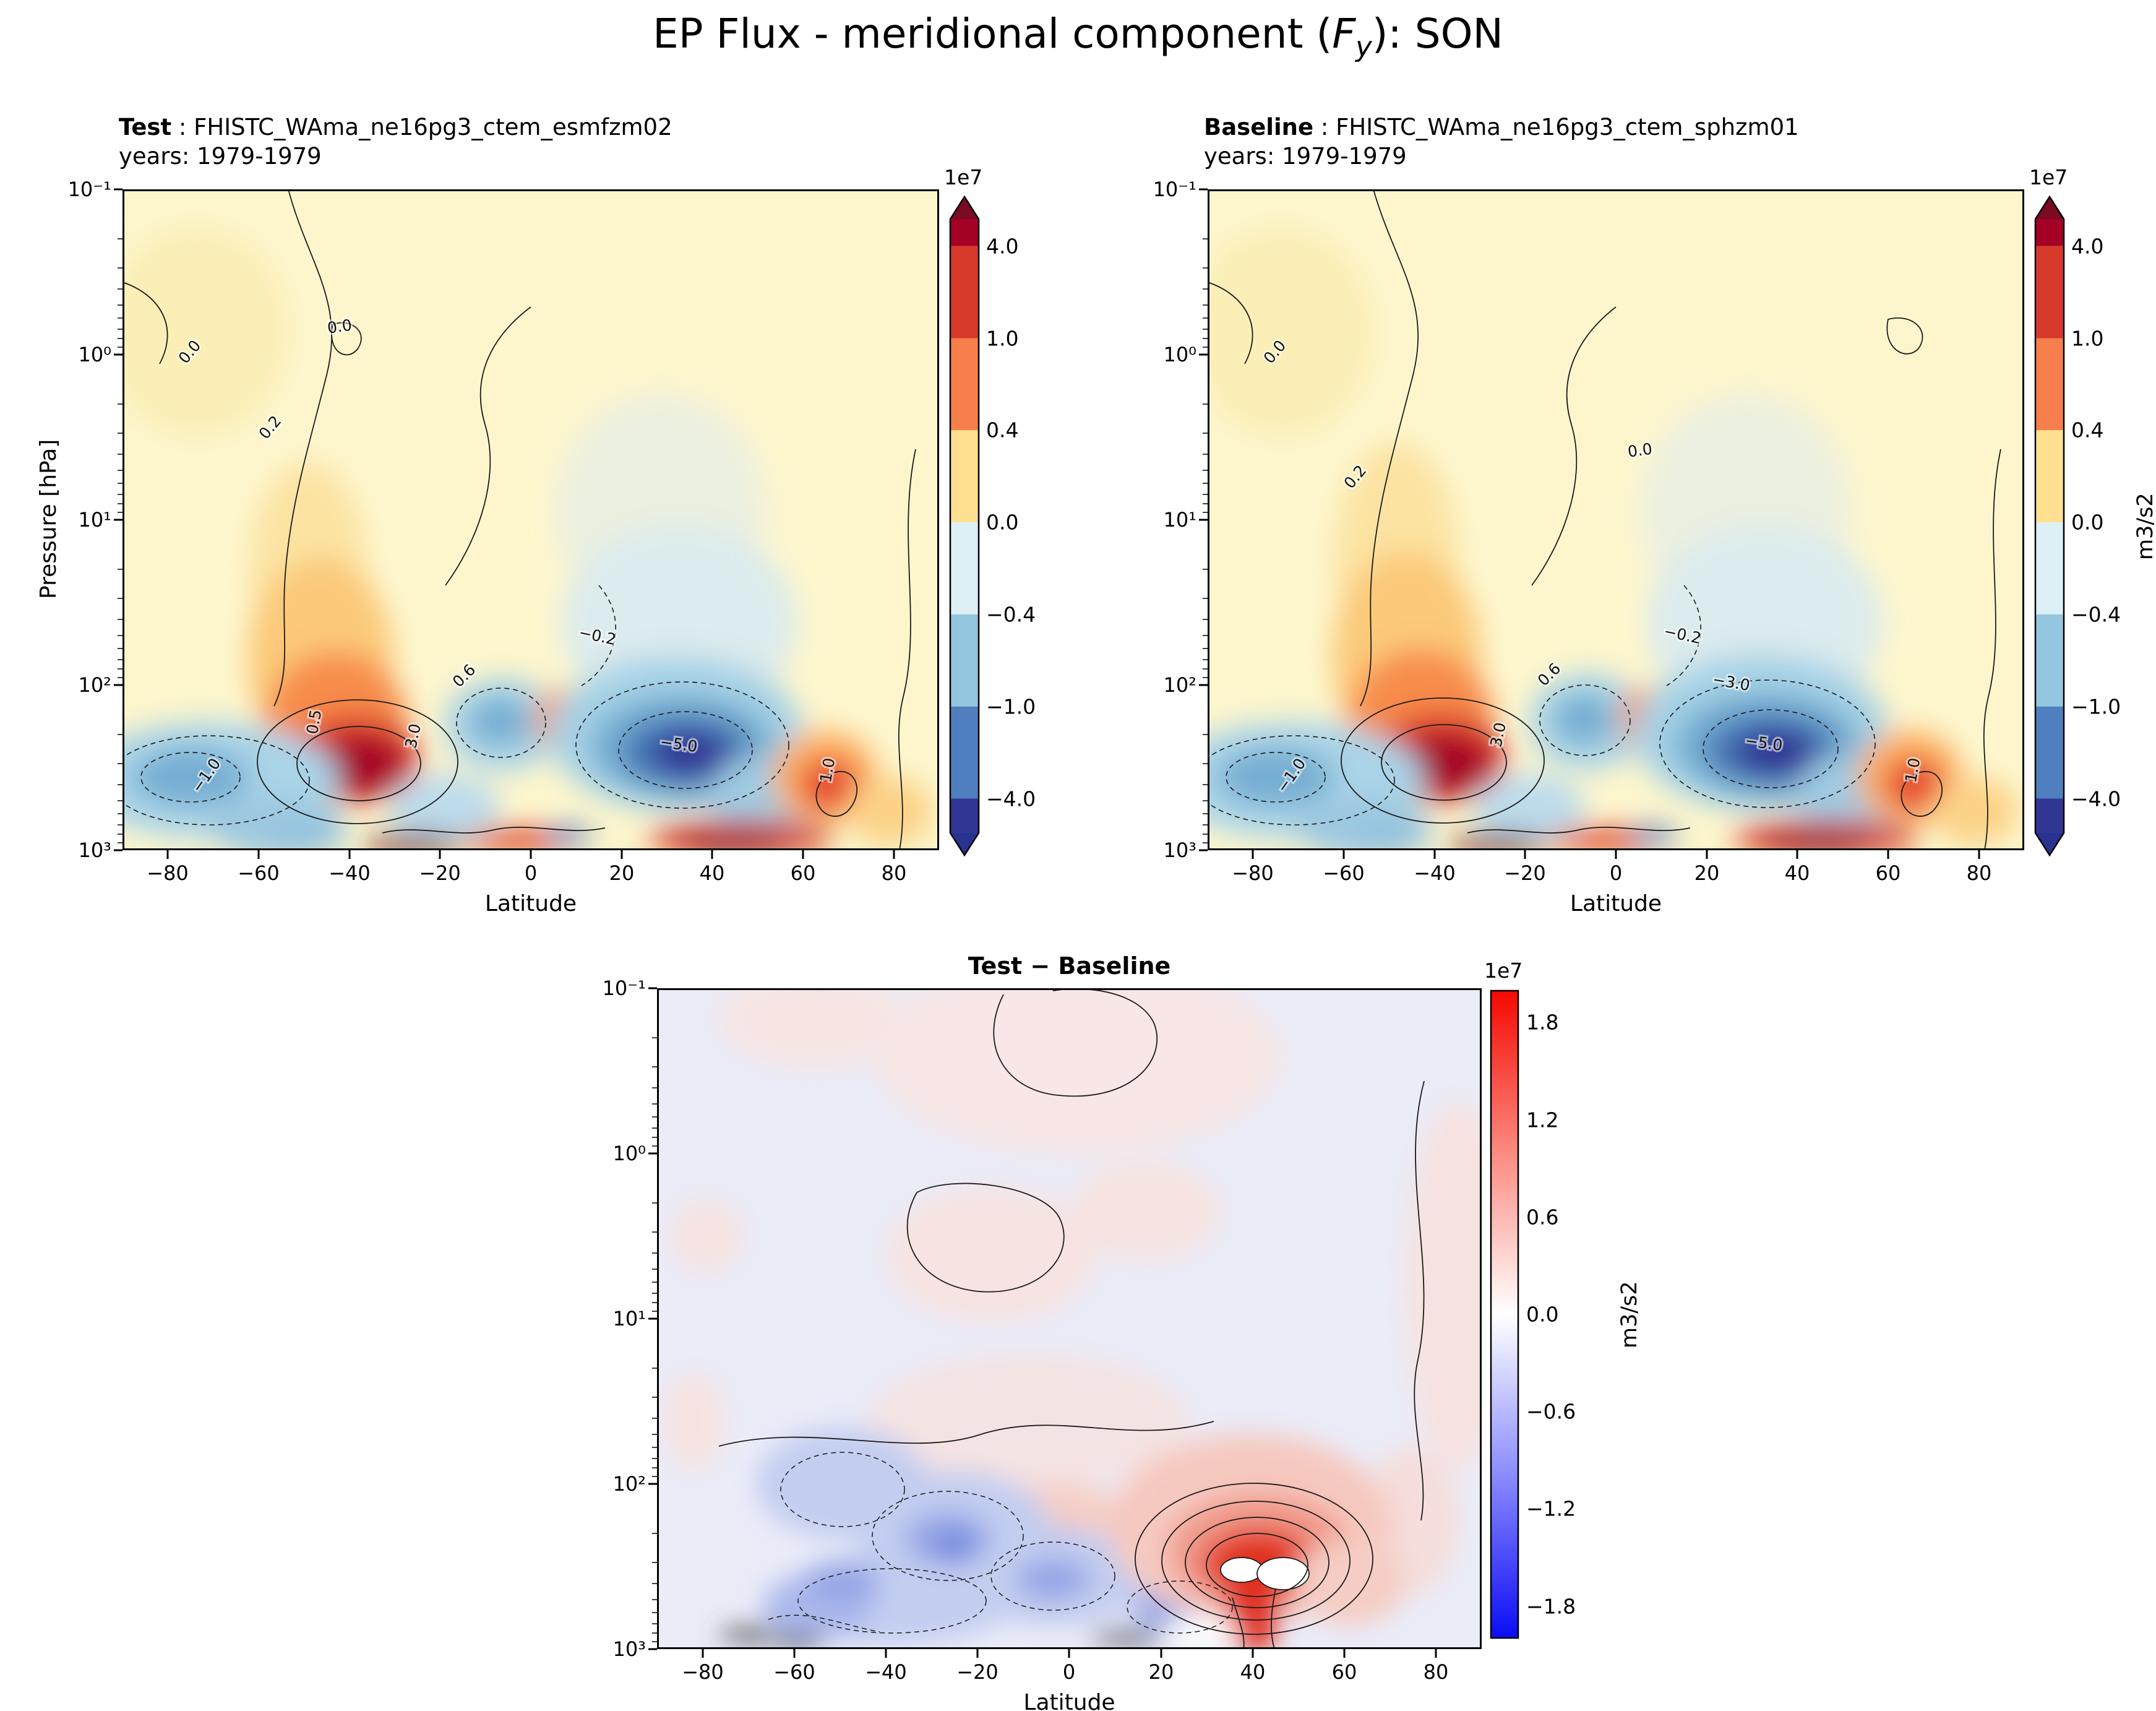 This screenshot has width=2156, height=1711. I want to click on colorbar-tick-label: 0.4, so click(2087, 430).